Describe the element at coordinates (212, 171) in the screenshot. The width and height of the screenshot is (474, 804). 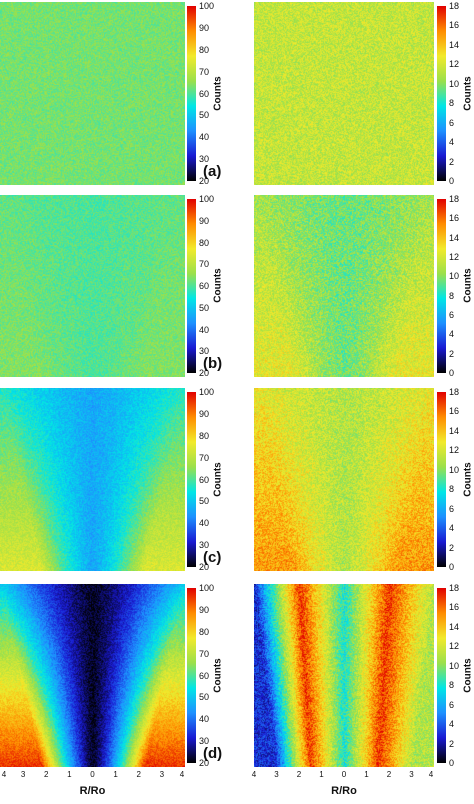
I see `panel-label: (a)` at that location.